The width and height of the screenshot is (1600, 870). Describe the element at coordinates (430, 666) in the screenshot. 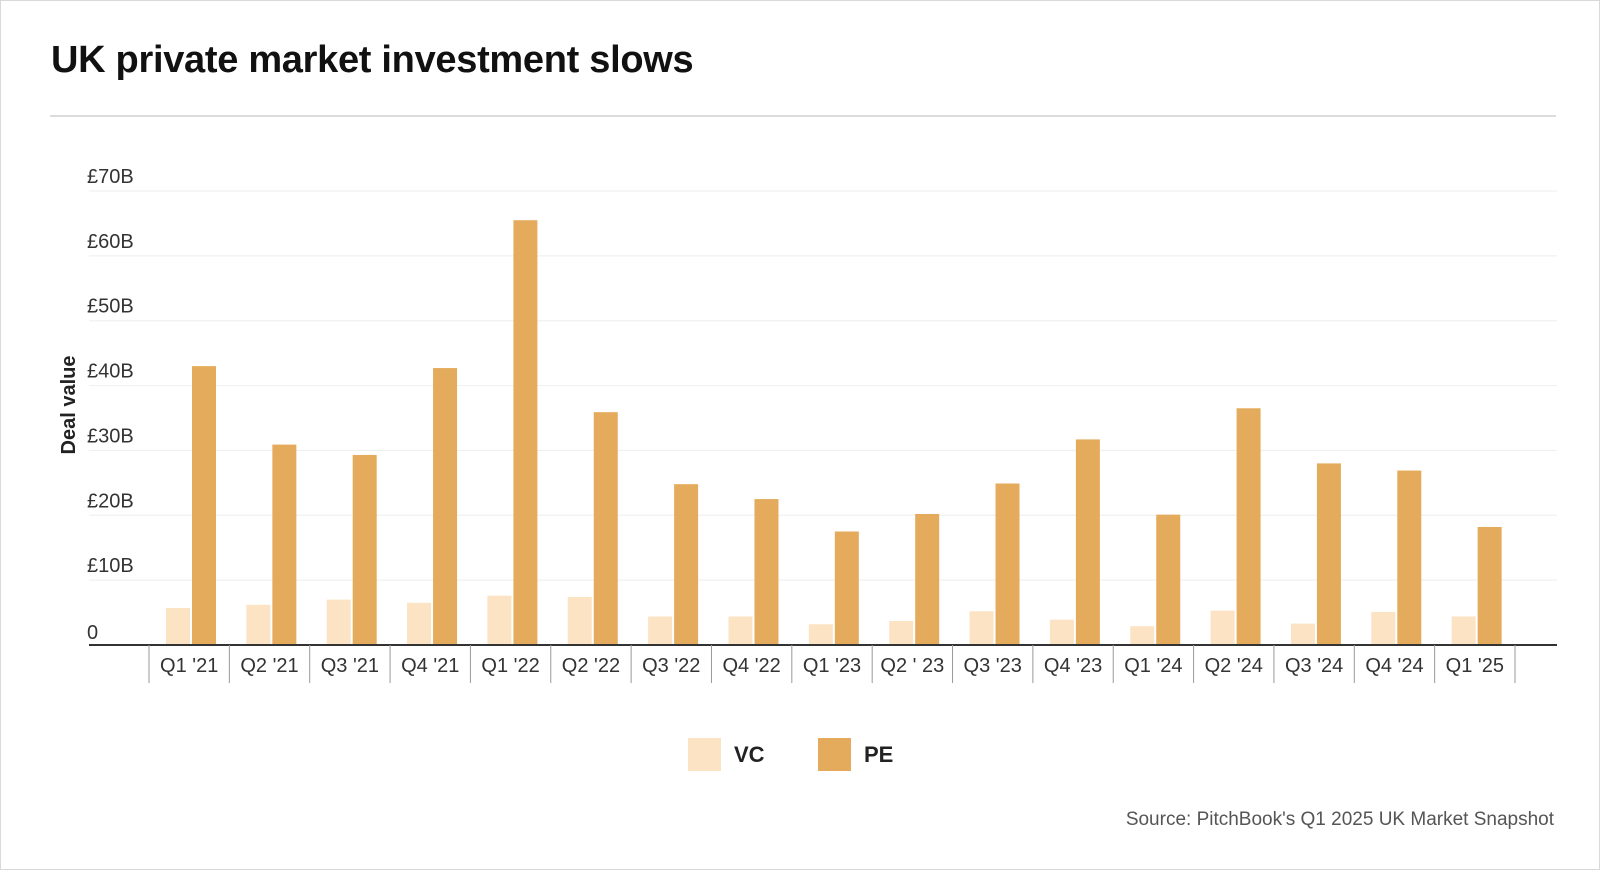

I see `x-tick-label: Q4 '21` at that location.